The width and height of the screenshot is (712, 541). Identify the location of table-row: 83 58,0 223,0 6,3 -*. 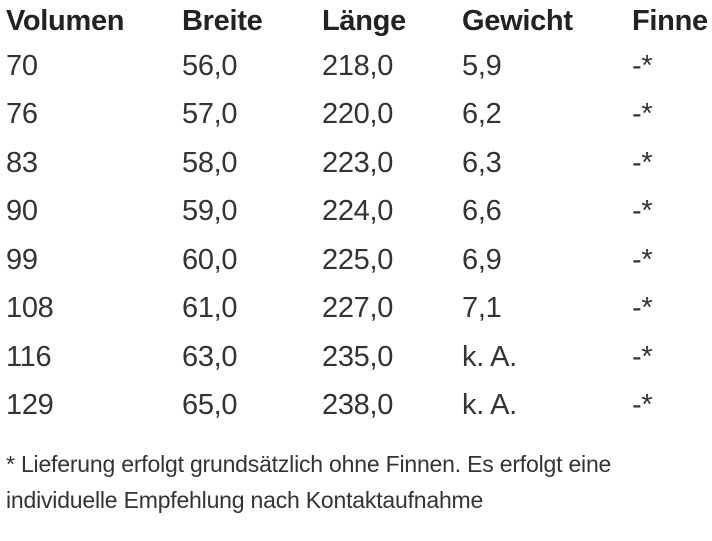
(357, 163).